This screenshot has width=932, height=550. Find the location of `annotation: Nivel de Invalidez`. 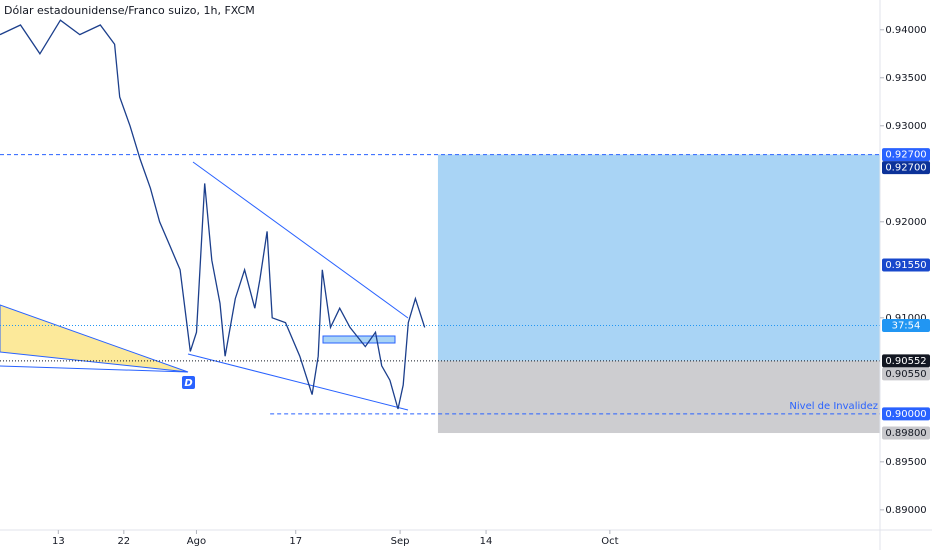

annotation: Nivel de Invalidez is located at coordinates (833, 406).